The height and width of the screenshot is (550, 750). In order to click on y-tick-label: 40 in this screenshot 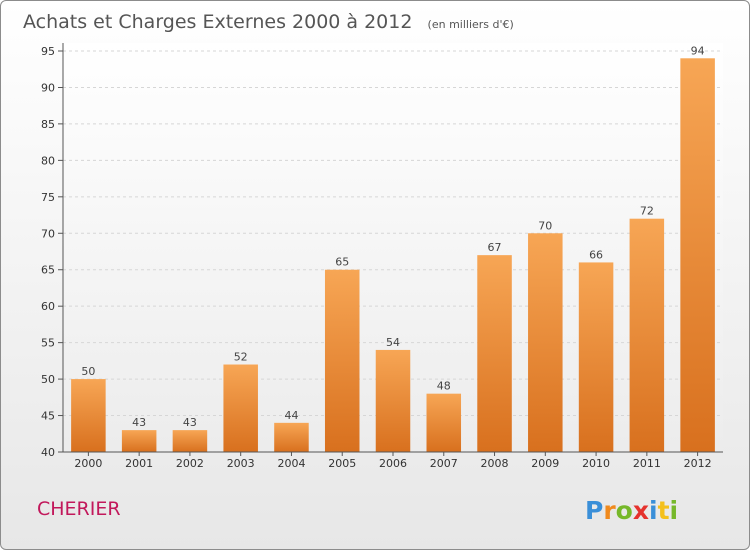, I will do `click(48, 452)`.